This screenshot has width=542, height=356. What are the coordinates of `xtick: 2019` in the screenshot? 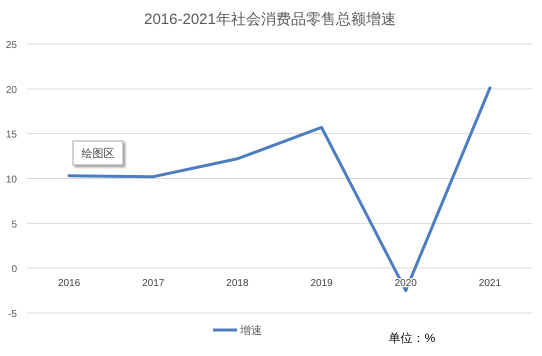 It's located at (321, 284).